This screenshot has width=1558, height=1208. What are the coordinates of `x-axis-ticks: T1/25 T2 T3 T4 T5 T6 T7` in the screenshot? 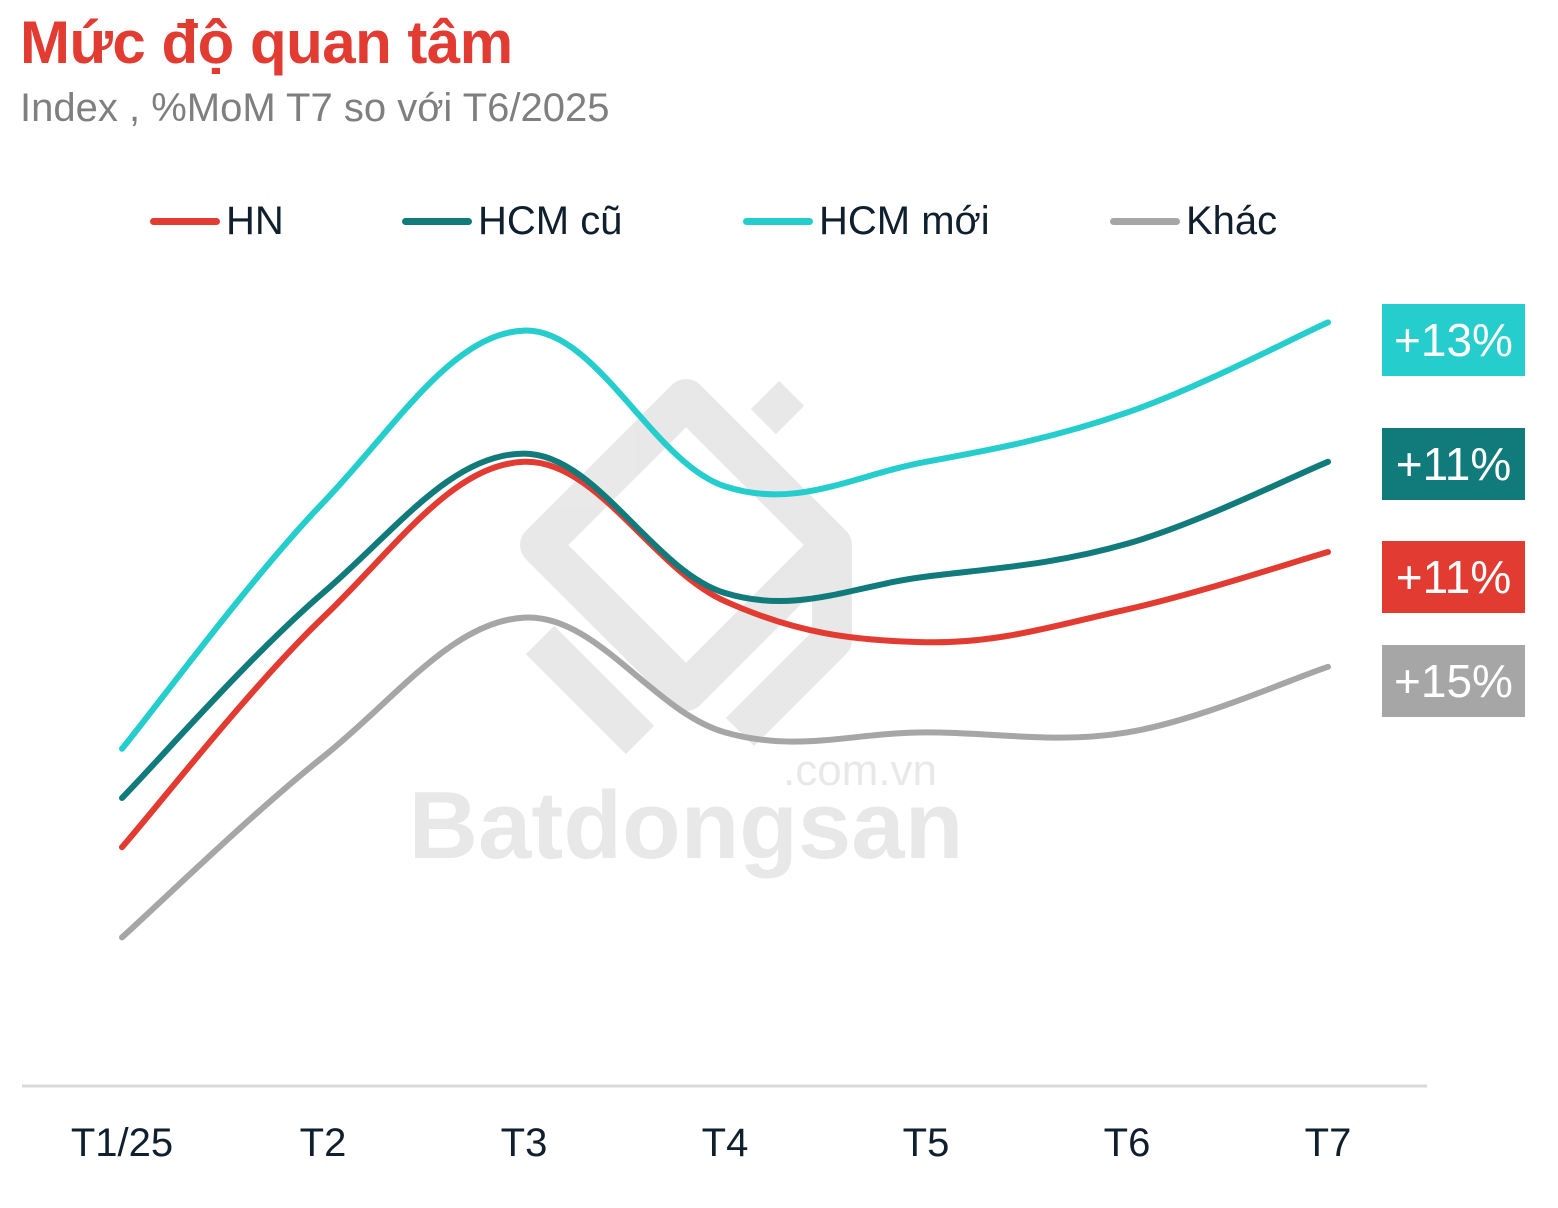 It's located at (711, 1143).